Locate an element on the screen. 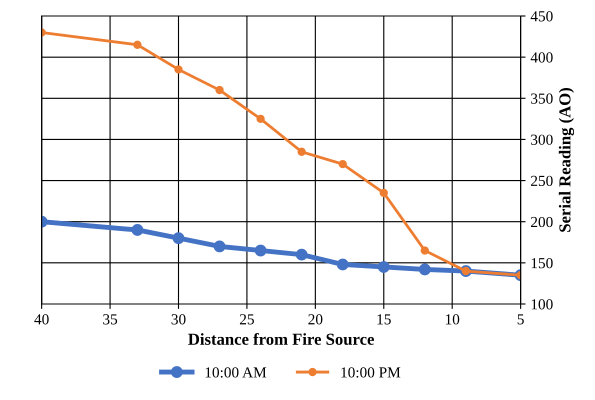  y2-axis-title: Serial Reading (AO) is located at coordinates (566, 160).